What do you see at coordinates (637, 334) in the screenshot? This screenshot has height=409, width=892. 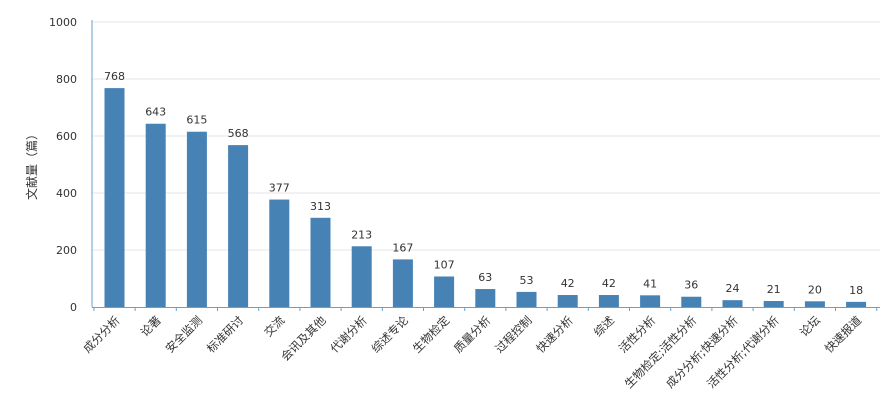 I see `x-tick-label: 活性分析` at bounding box center [637, 334].